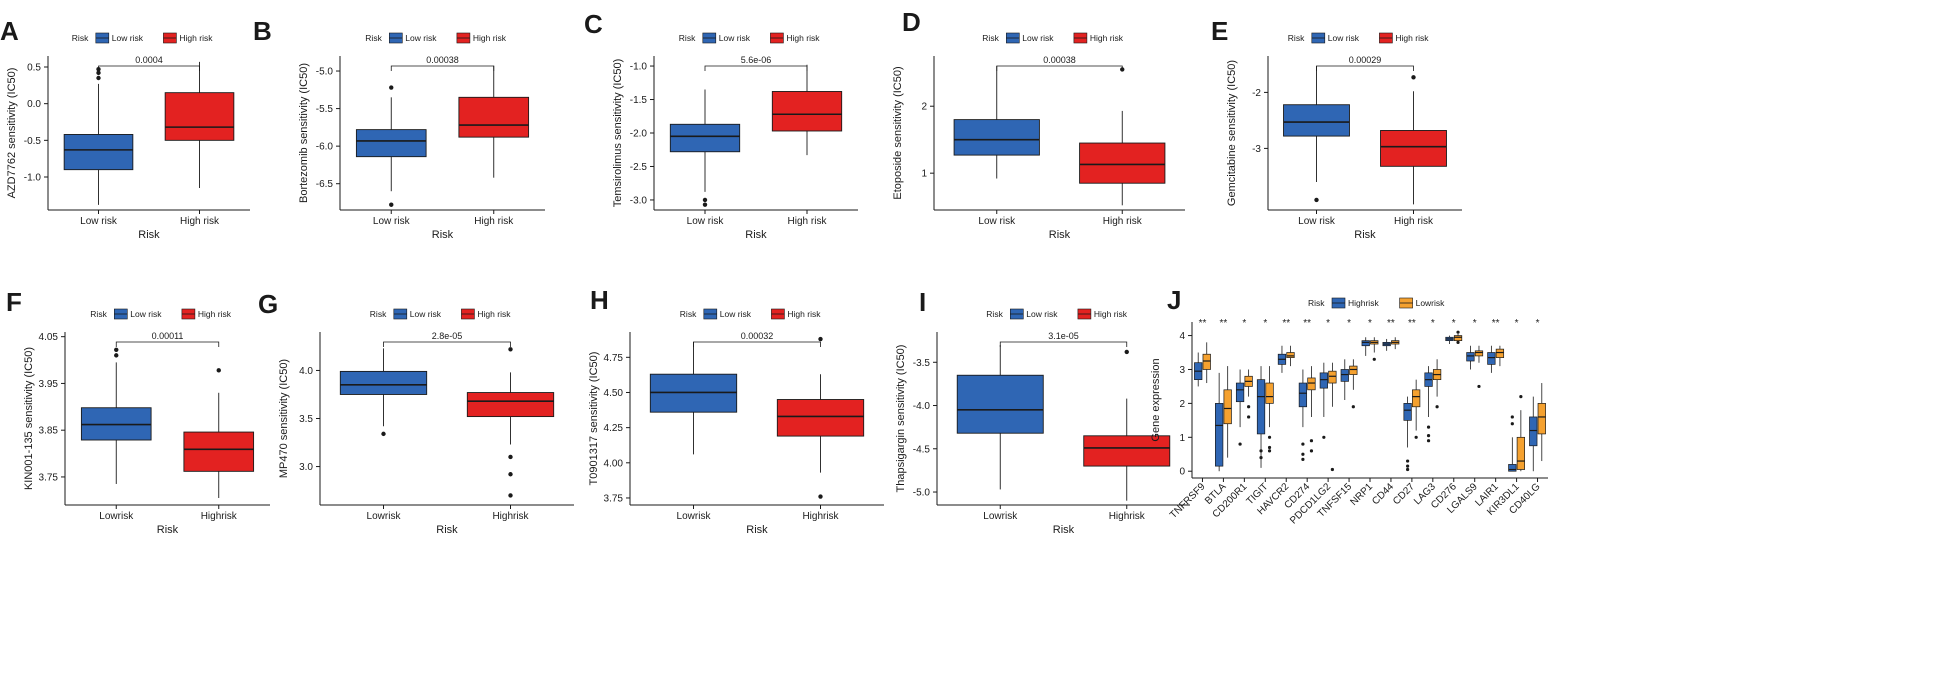 This screenshot has width=1949, height=679. Describe the element at coordinates (12, 133) in the screenshot. I see `y-axis-title: AZD7762 sensitivity (IC50)` at that location.